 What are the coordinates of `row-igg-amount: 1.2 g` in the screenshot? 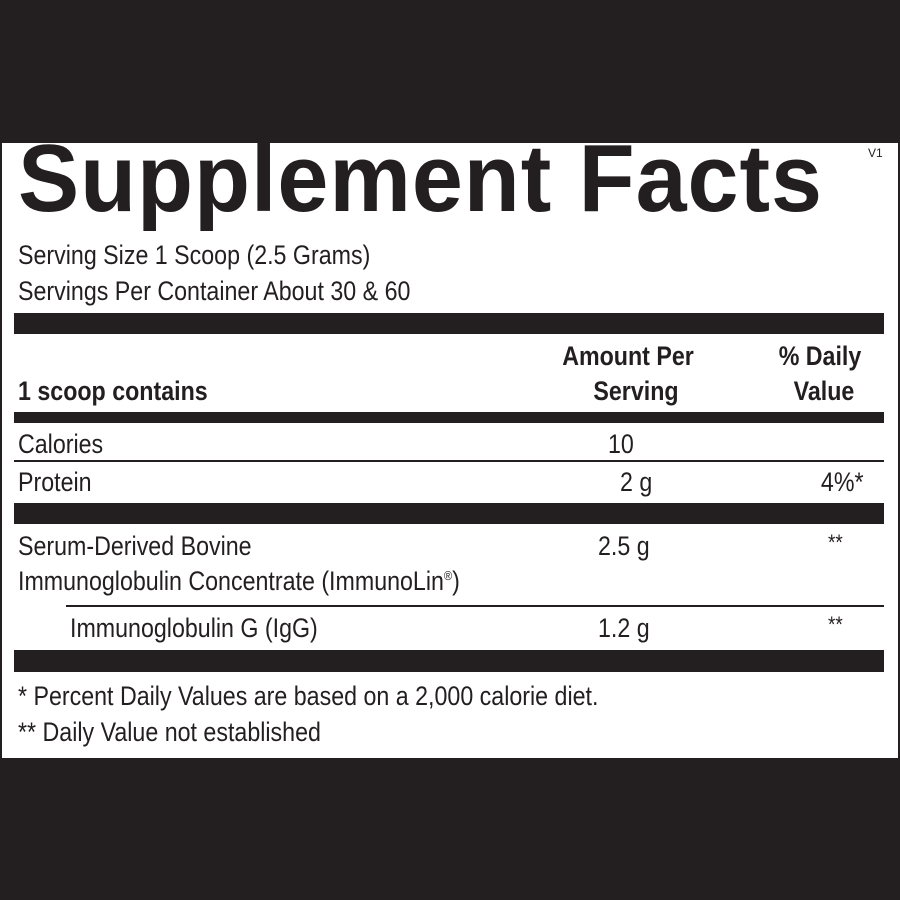 It's located at (624, 628).